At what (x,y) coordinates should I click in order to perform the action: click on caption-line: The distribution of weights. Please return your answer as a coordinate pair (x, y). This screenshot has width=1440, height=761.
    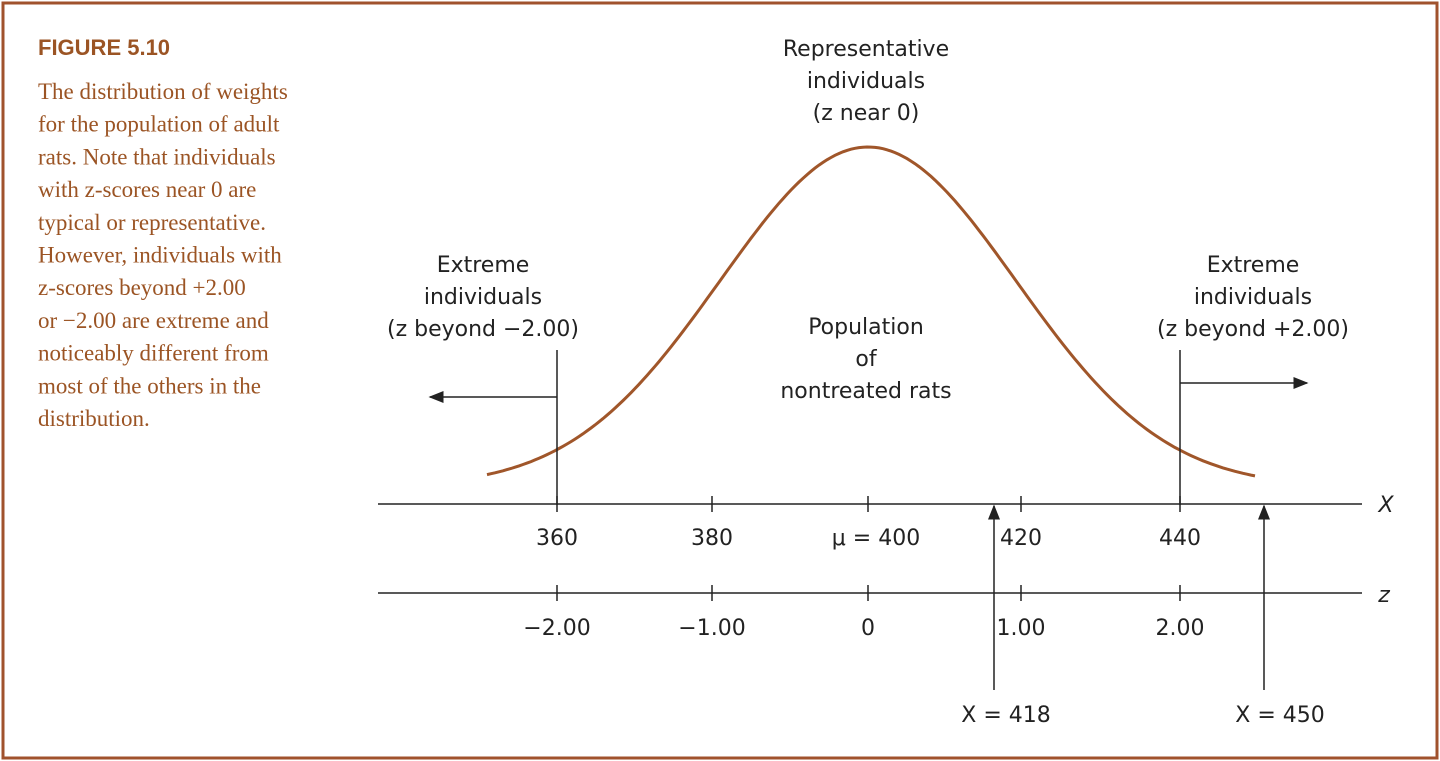
    Looking at the image, I should click on (163, 91).